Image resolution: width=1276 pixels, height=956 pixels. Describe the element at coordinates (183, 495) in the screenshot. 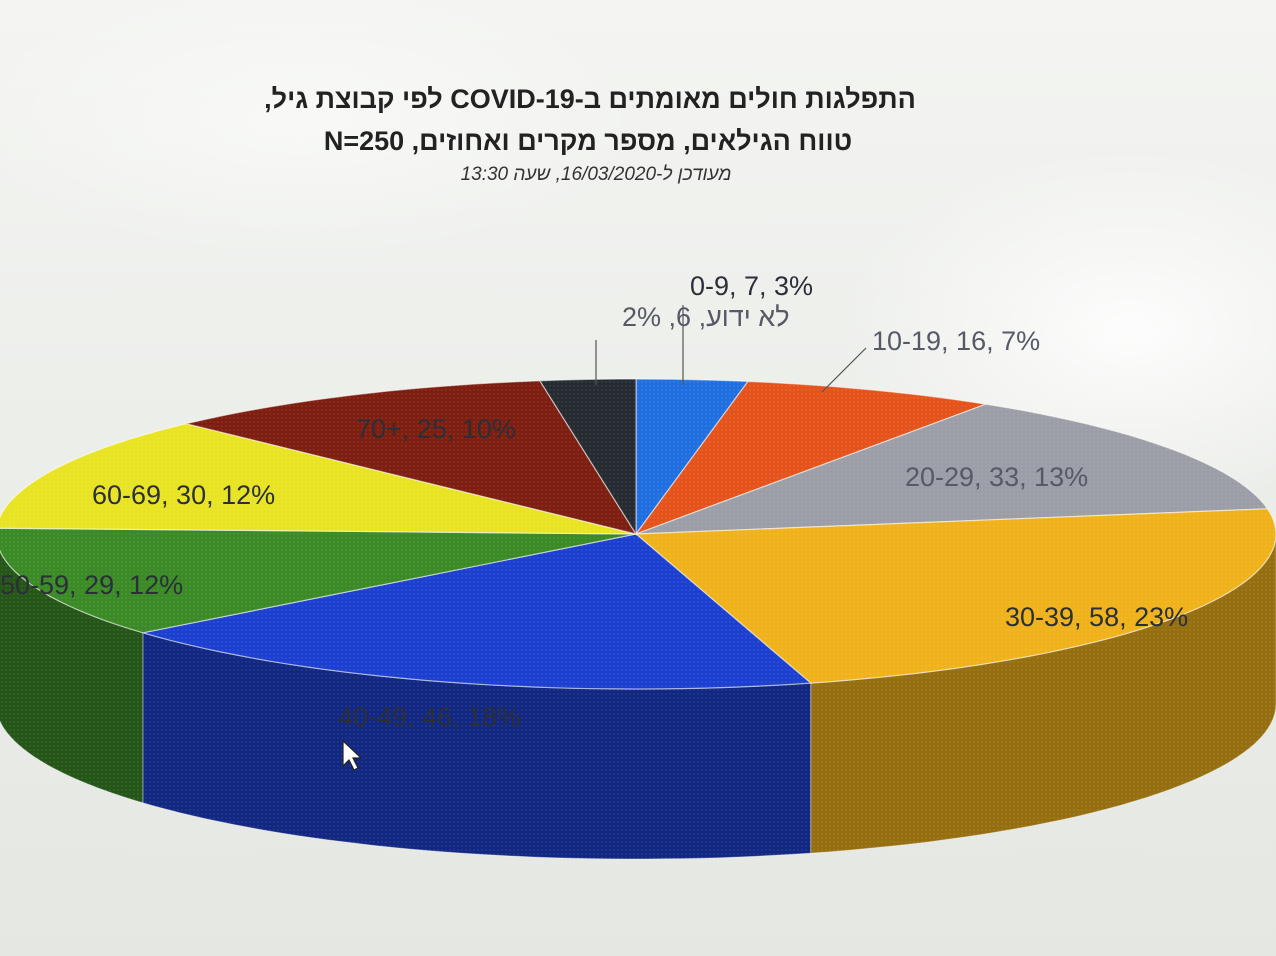

I see `data-label-60-69: 60-69, 30, 12%` at that location.